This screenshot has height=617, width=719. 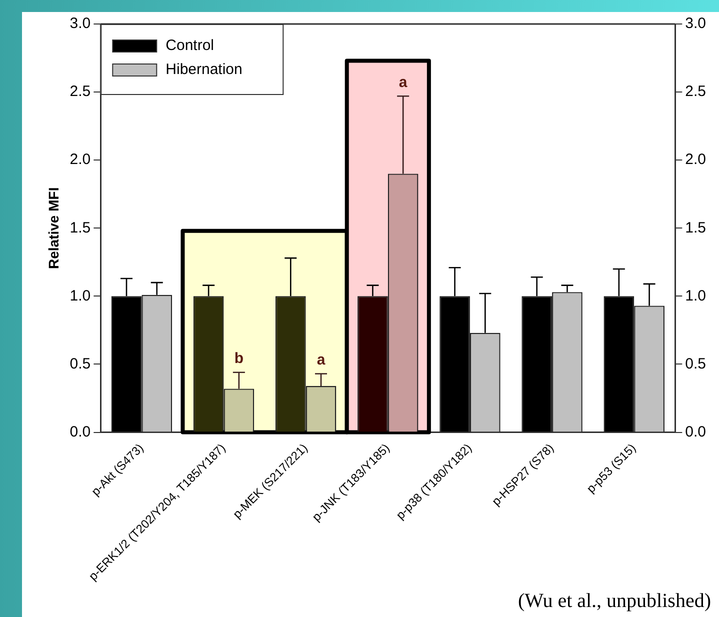 I want to click on y-tick-label: 3.0, so click(x=80, y=23).